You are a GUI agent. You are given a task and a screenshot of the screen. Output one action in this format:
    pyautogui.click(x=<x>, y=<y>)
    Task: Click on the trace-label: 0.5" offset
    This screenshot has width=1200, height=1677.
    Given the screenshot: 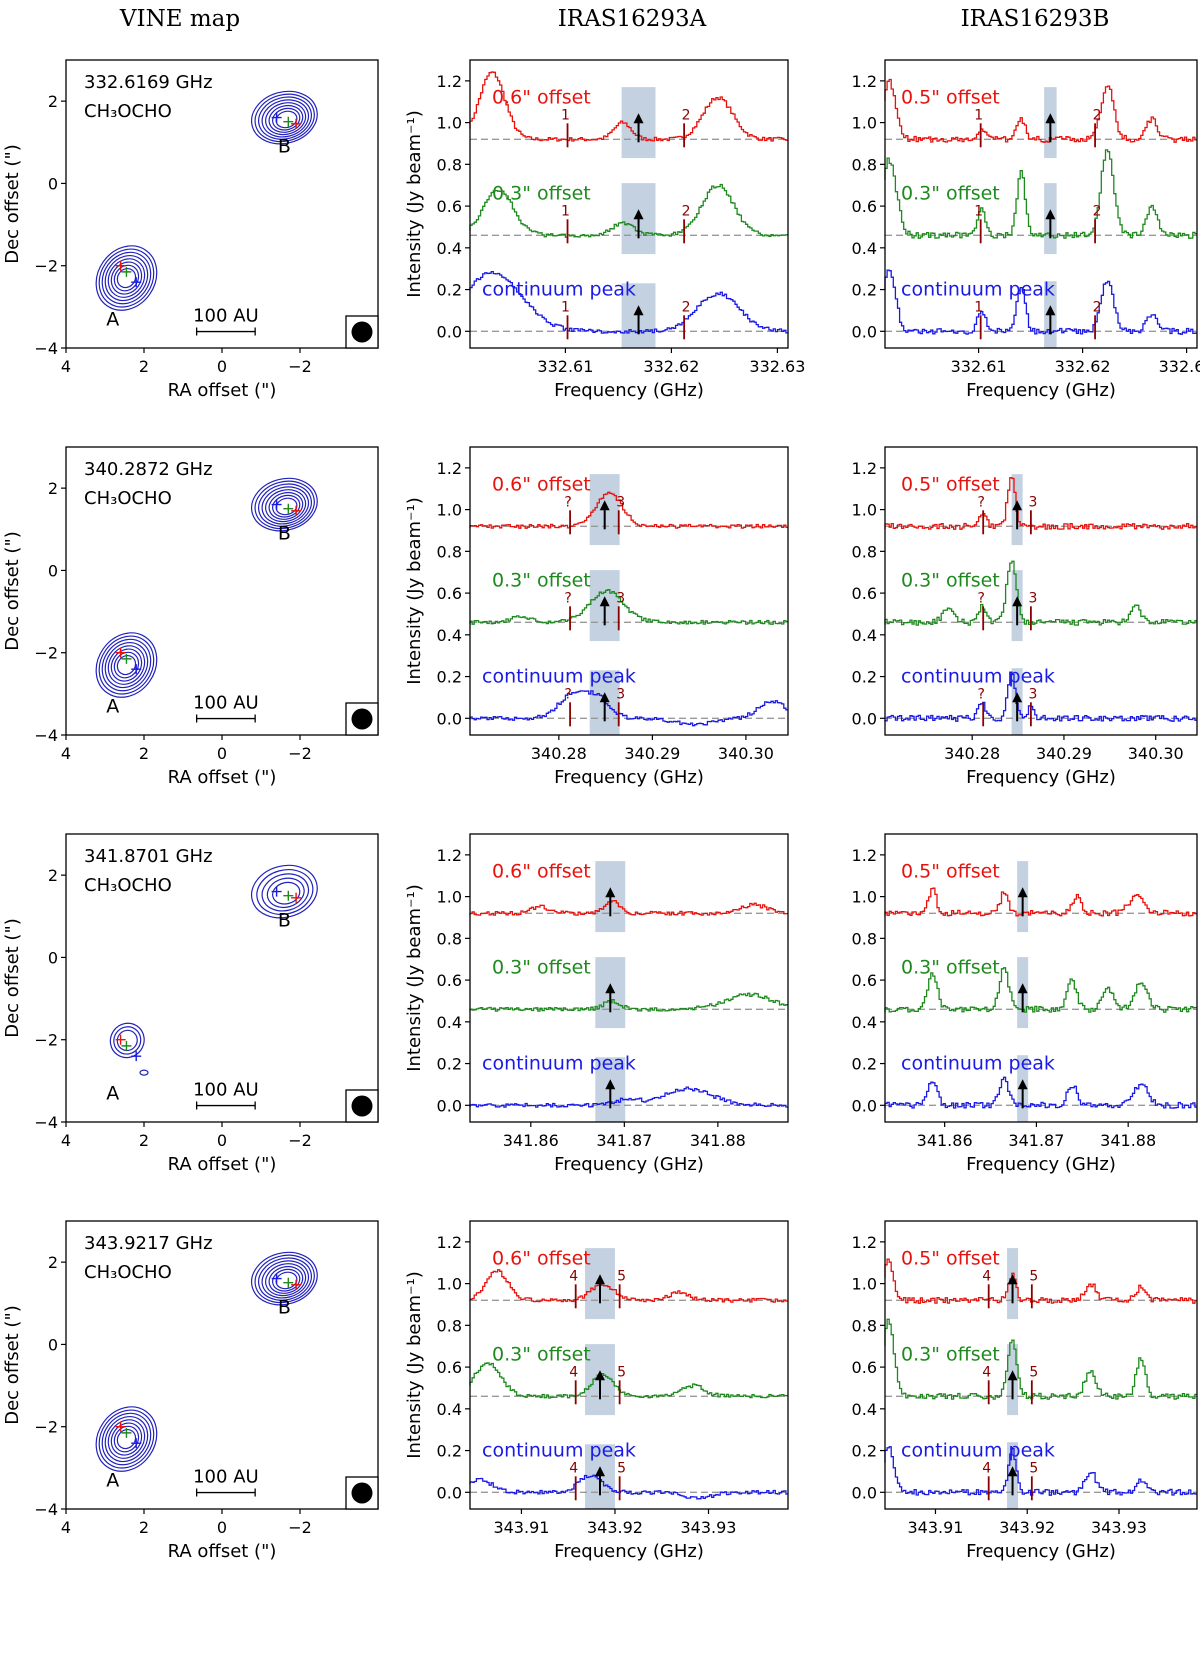 What is the action you would take?
    pyautogui.click(x=950, y=98)
    